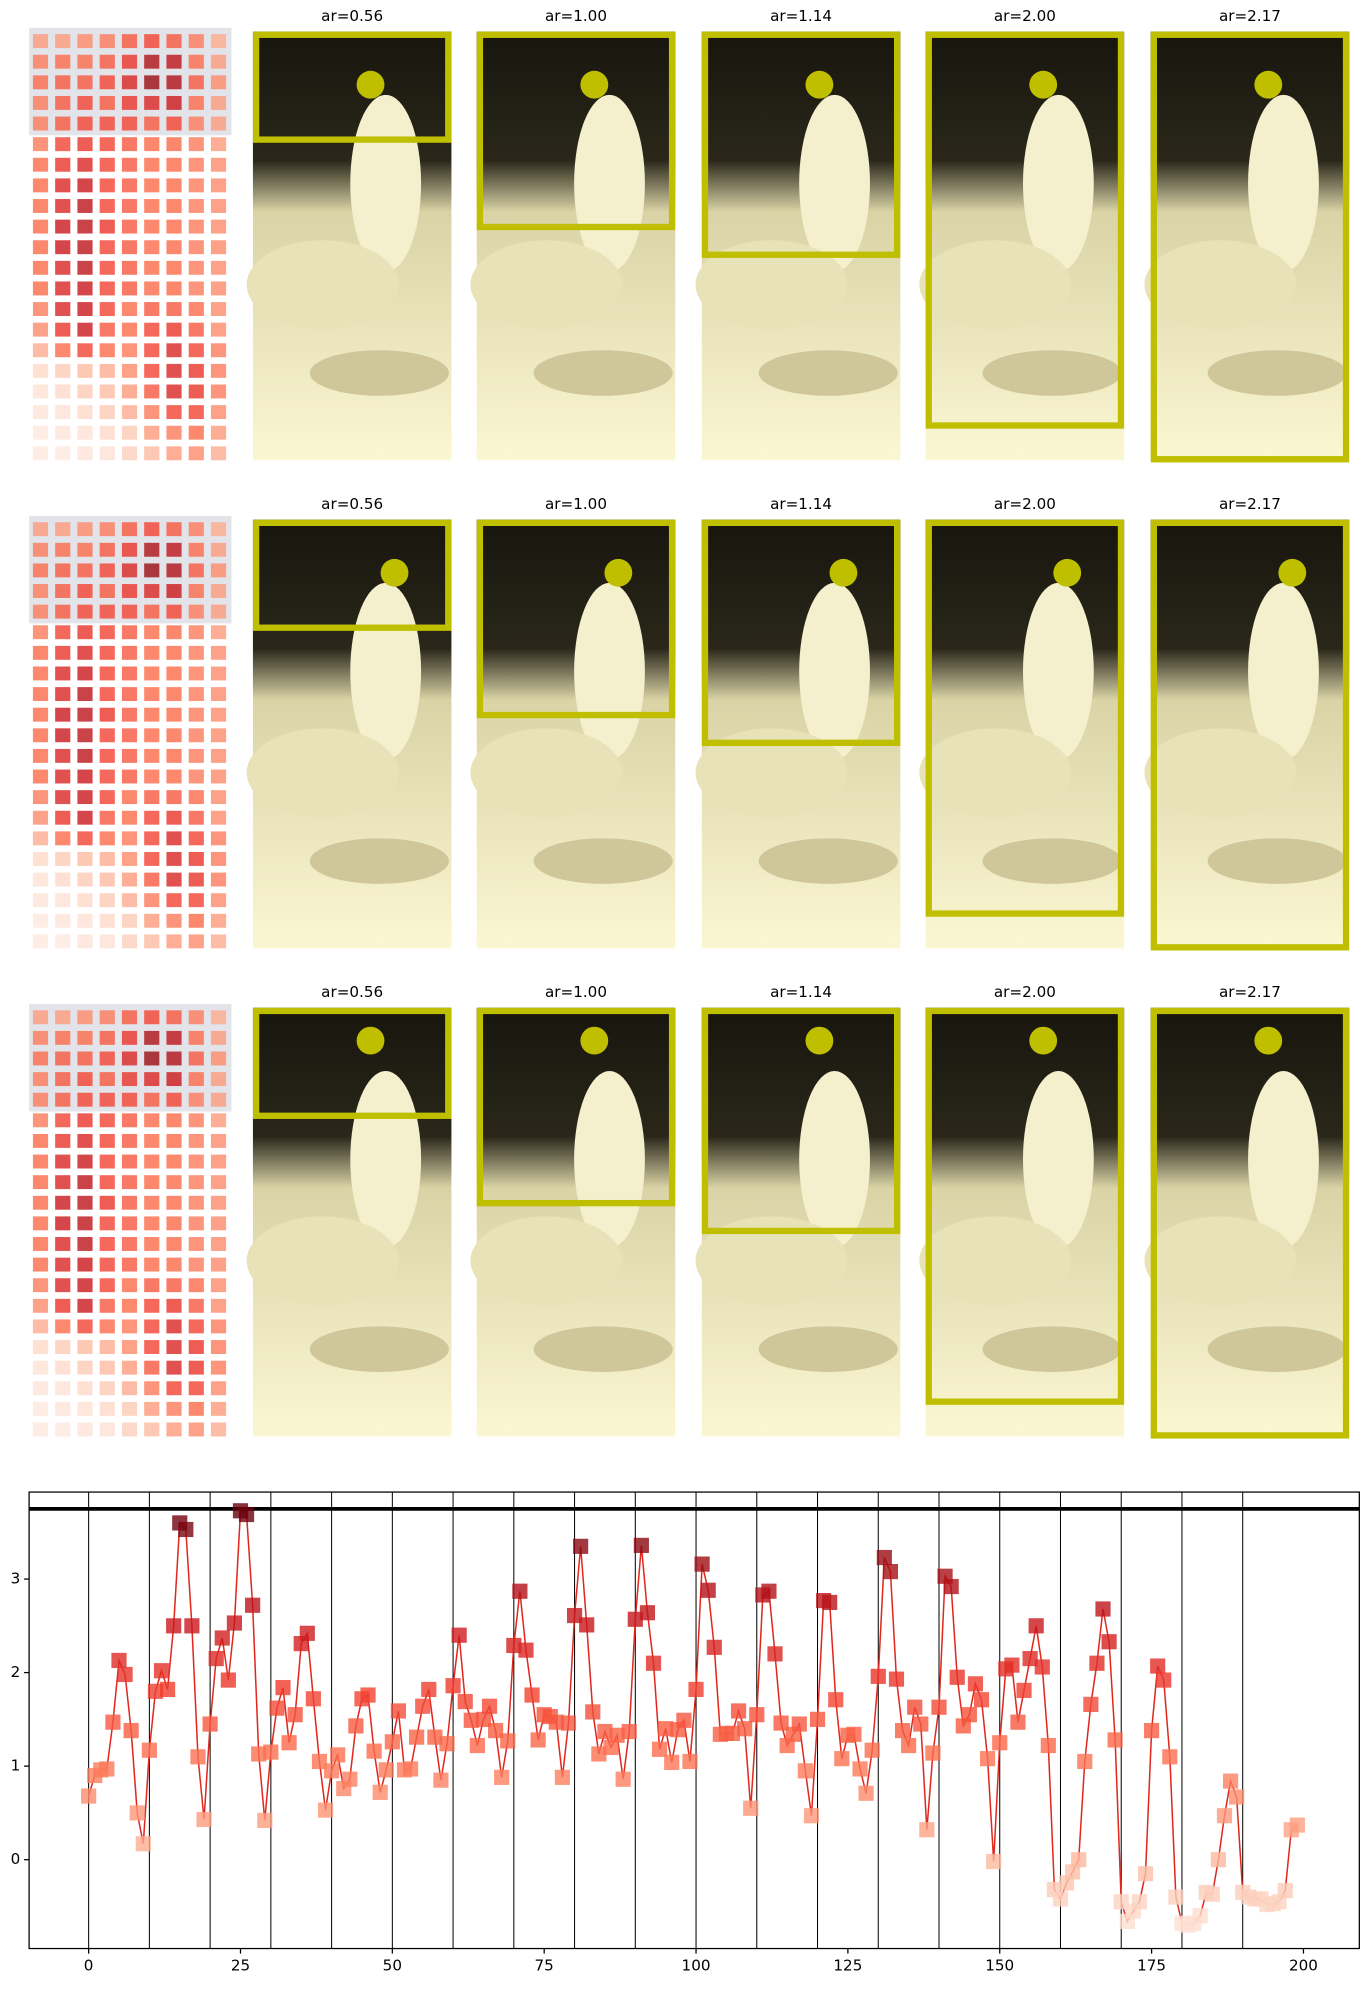  I want to click on highlight-dot, so click(1067, 572).